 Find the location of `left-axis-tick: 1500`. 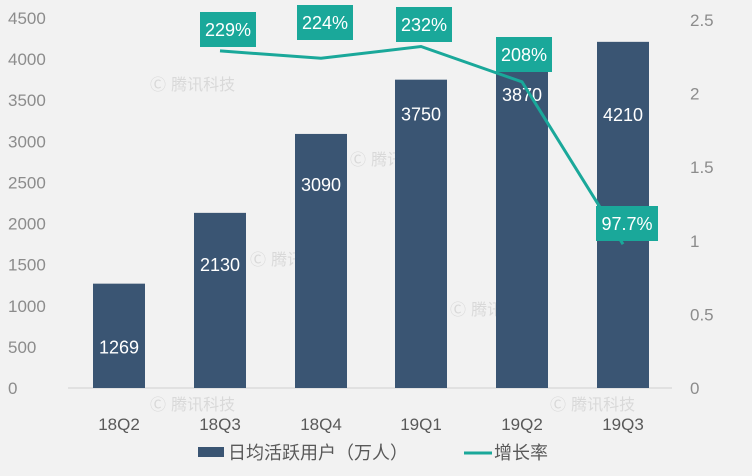

left-axis-tick: 1500 is located at coordinates (27, 265).